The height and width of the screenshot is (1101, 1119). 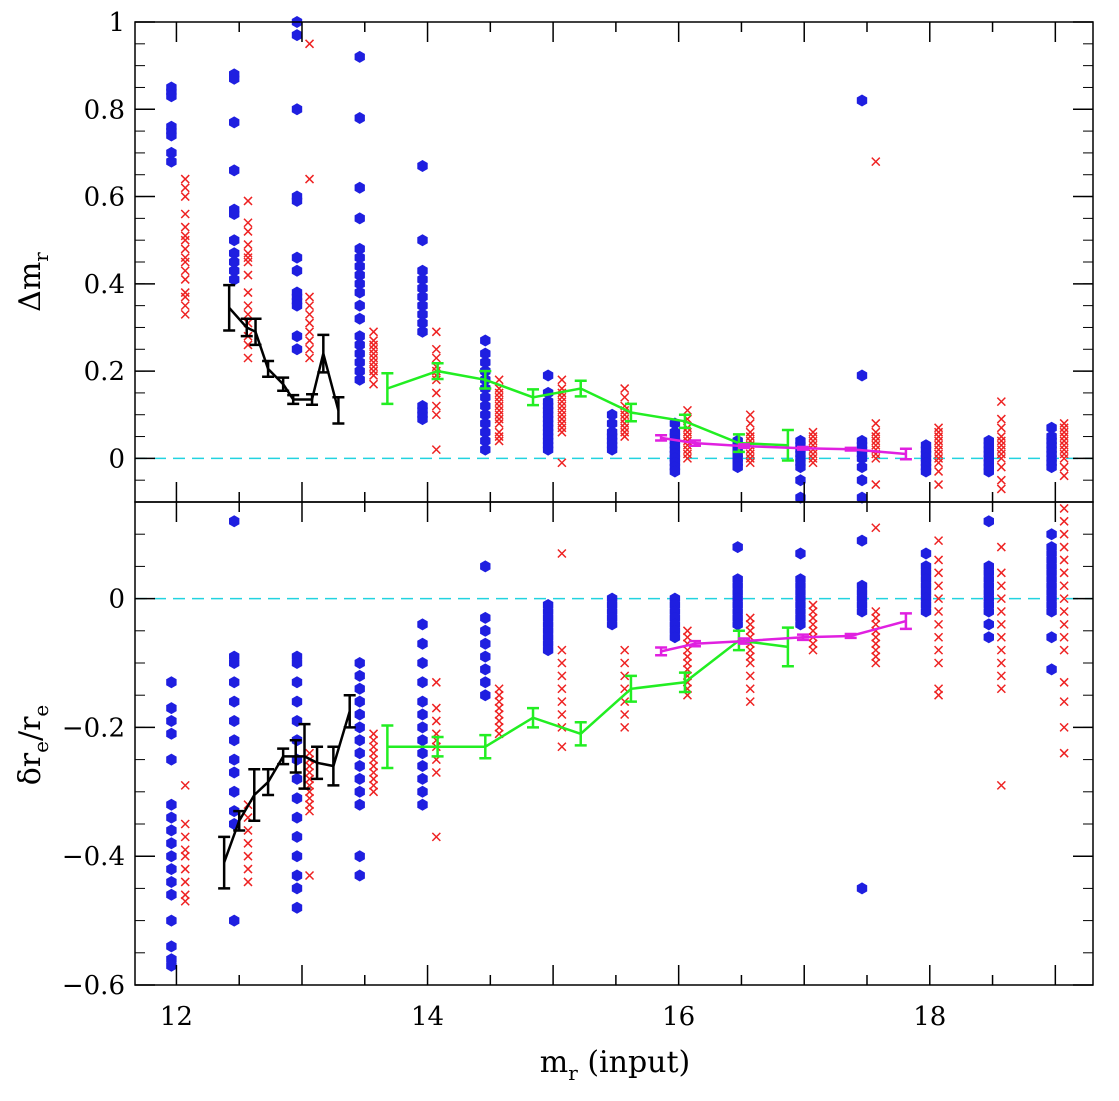 I want to click on top-y-axis-label: Δmr, so click(x=33, y=282).